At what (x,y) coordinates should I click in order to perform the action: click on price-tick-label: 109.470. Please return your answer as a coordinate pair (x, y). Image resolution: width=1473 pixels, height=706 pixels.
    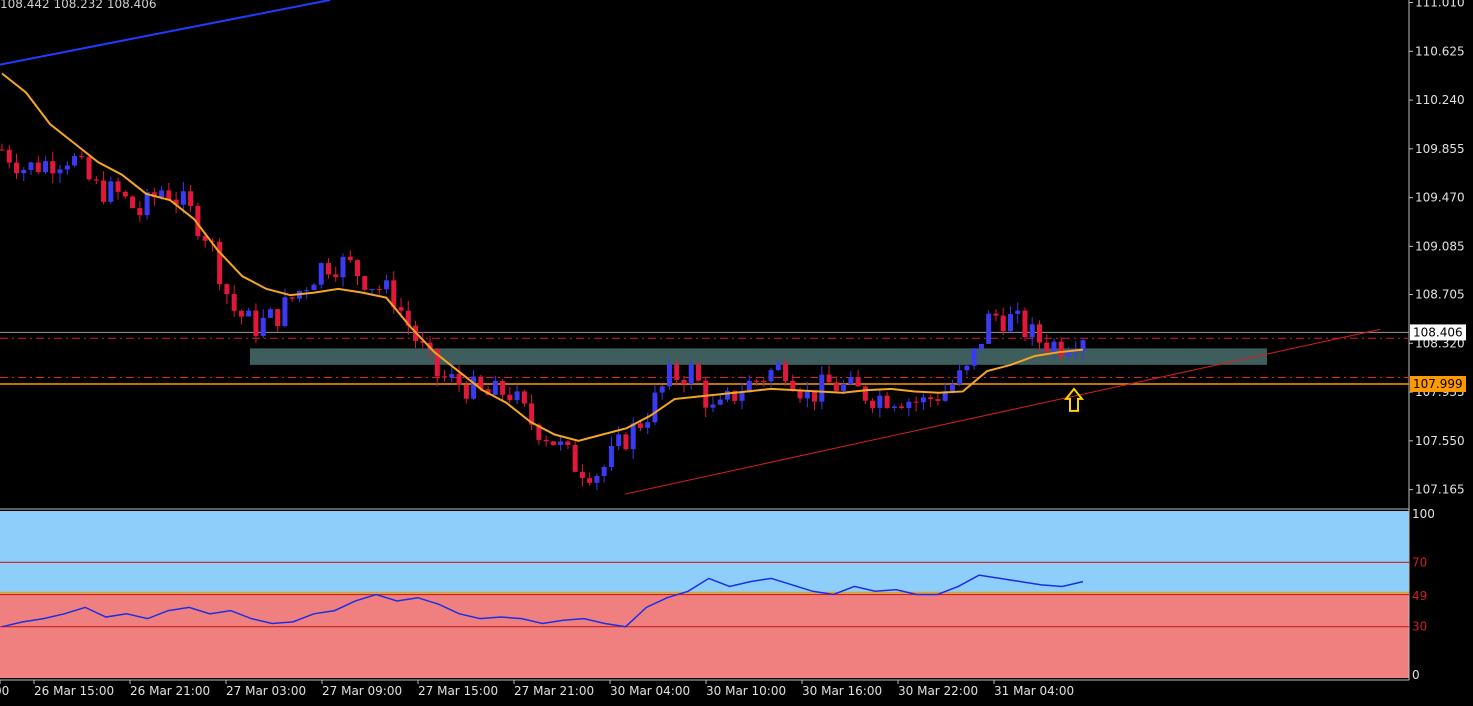
    Looking at the image, I should click on (1440, 198).